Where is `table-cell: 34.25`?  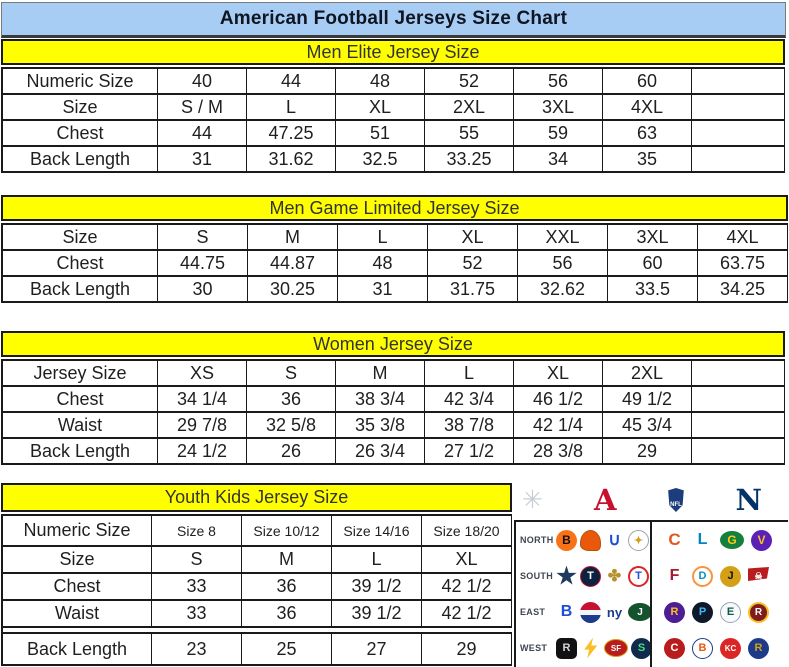 table-cell: 34.25 is located at coordinates (743, 290).